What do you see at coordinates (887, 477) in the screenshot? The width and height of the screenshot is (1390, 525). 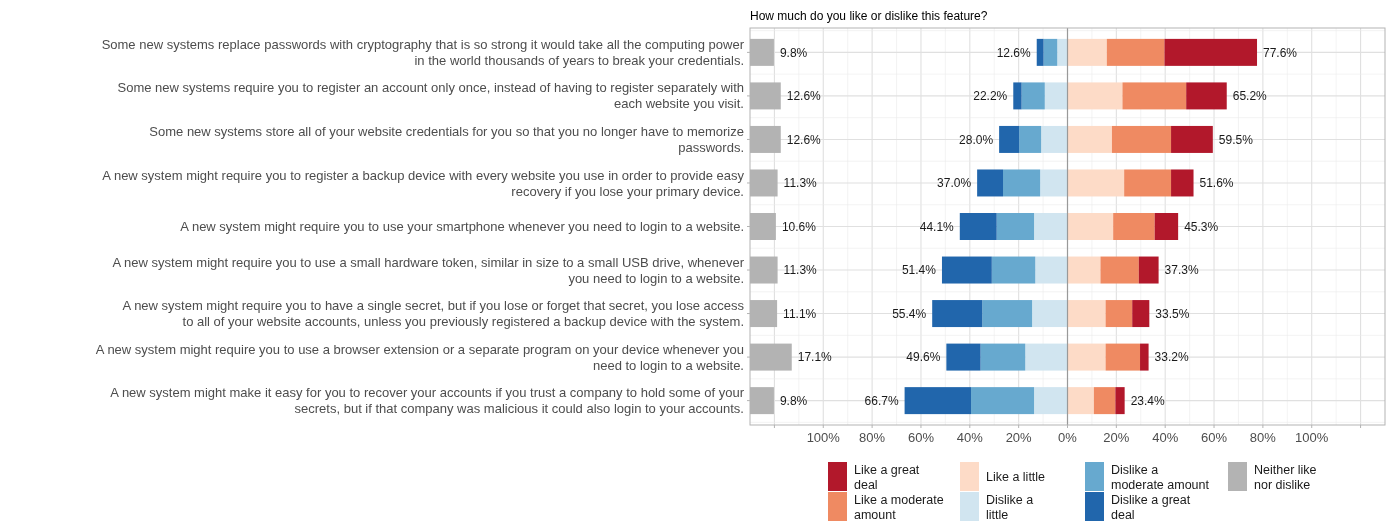 I see `legend-label: Like a great deal` at bounding box center [887, 477].